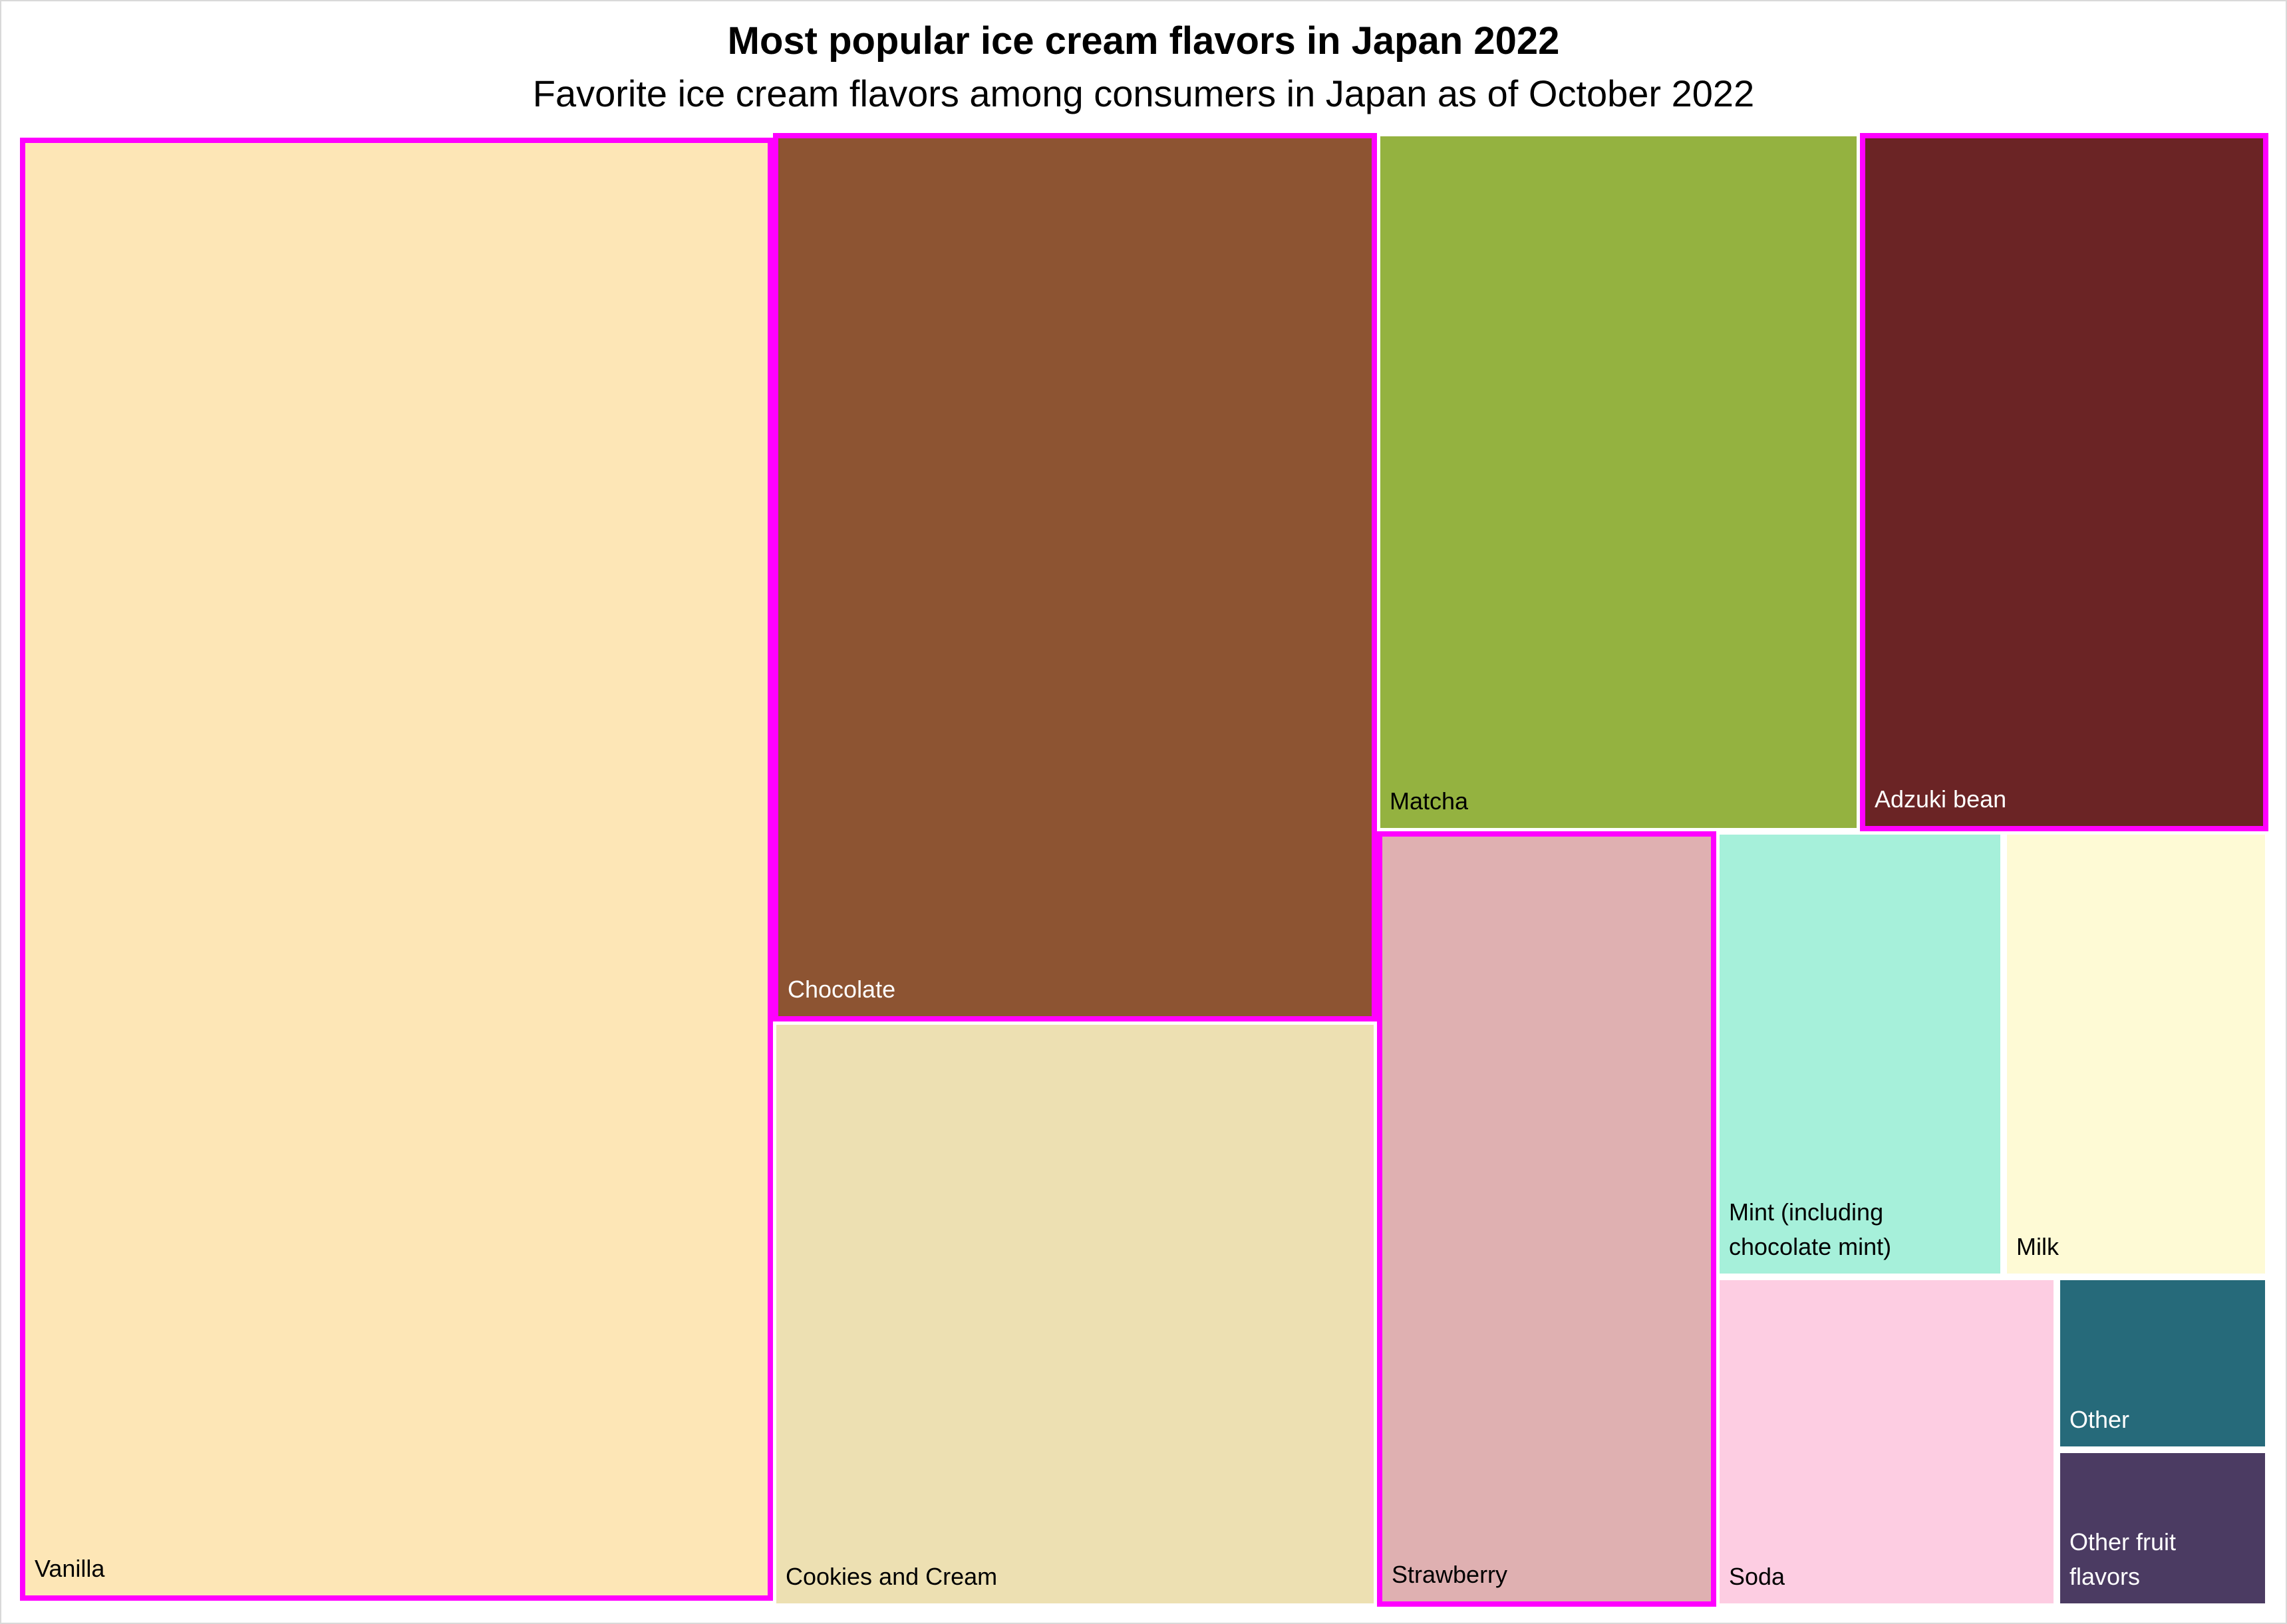  What do you see at coordinates (2136, 1054) in the screenshot?
I see `tile-milk: Milk` at bounding box center [2136, 1054].